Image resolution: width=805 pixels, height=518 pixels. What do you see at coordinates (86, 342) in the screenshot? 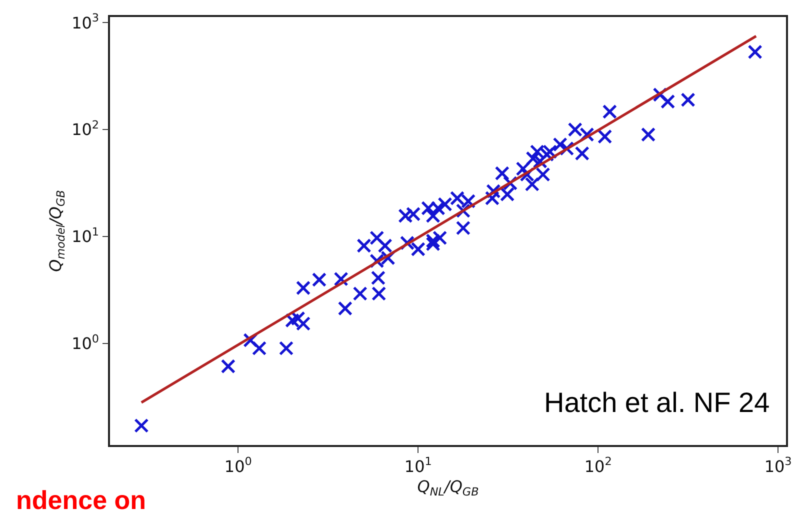
I see `y-tick-label: 10$^{0}$` at bounding box center [86, 342].